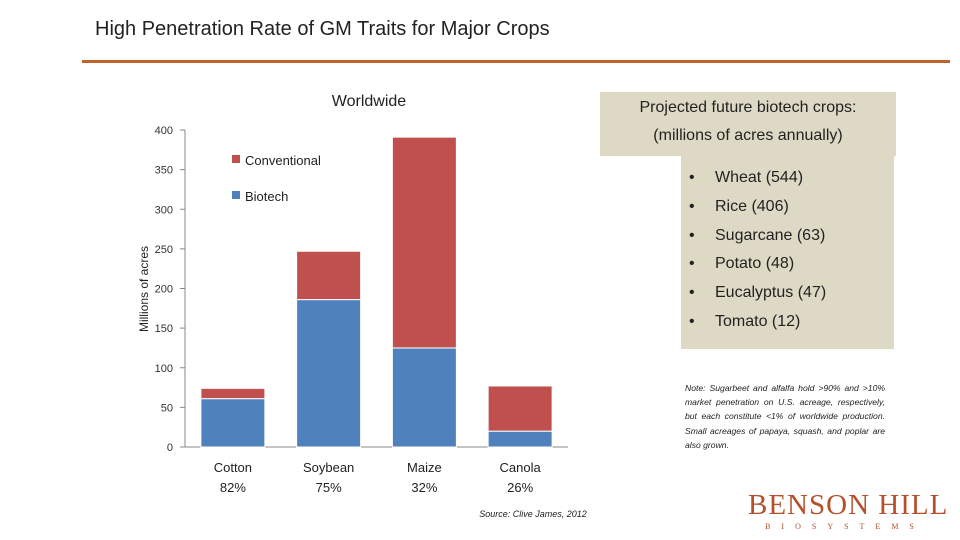 The image size is (960, 540). What do you see at coordinates (164, 329) in the screenshot?
I see `y-tick-label: 150` at bounding box center [164, 329].